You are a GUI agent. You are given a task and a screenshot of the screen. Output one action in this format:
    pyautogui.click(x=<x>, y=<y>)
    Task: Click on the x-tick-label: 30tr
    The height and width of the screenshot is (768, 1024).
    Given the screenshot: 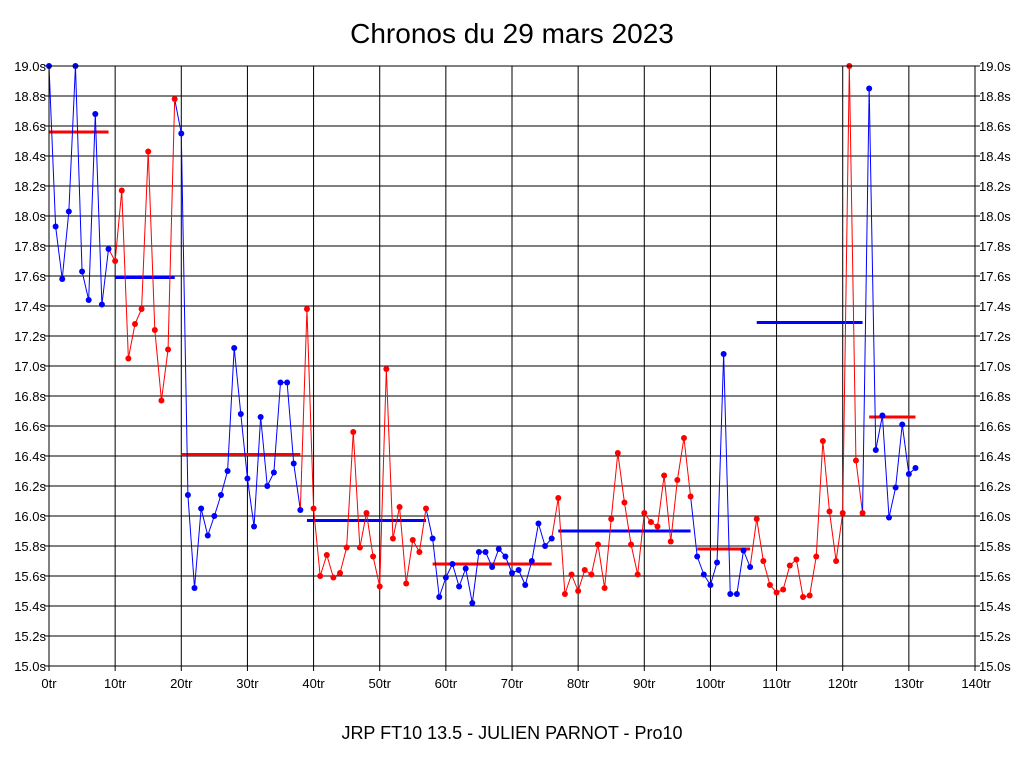 What is the action you would take?
    pyautogui.click(x=247, y=683)
    